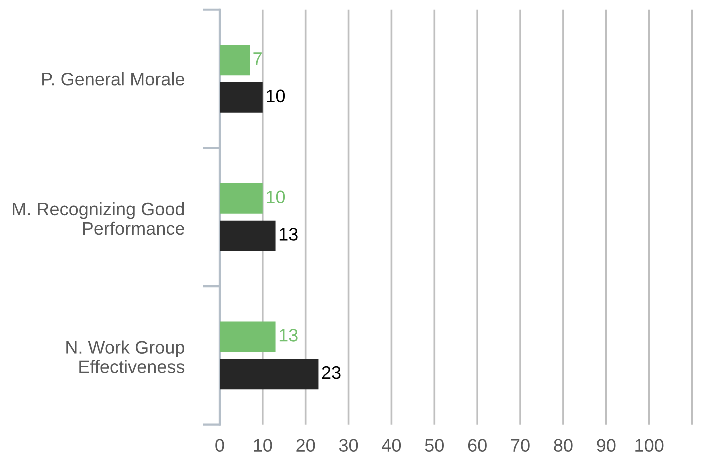 The height and width of the screenshot is (471, 705). What do you see at coordinates (477, 445) in the screenshot?
I see `x-tick-label: 60` at bounding box center [477, 445].